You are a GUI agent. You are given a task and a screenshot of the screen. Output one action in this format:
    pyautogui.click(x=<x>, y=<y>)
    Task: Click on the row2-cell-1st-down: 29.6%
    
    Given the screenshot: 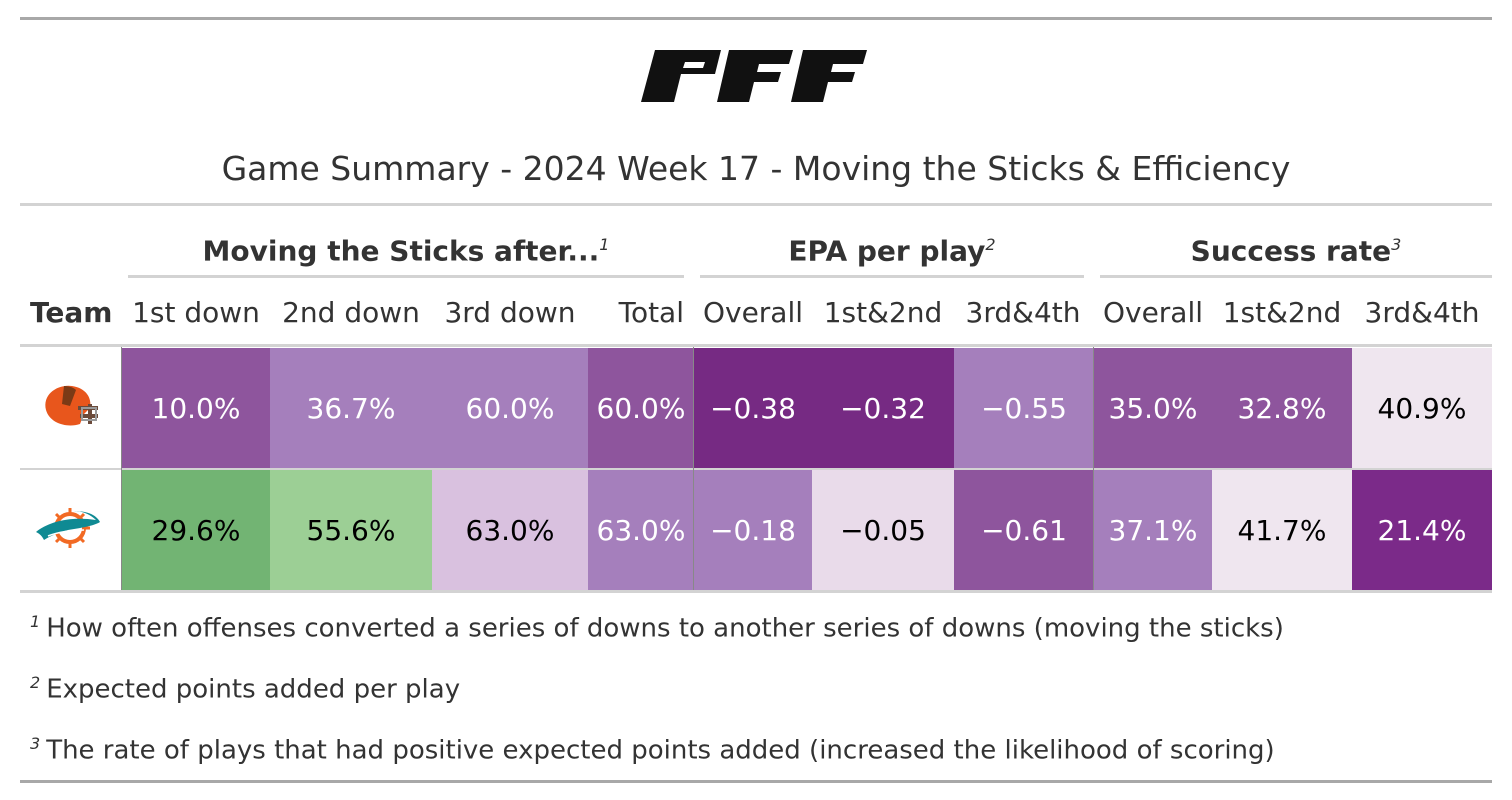 What is the action you would take?
    pyautogui.click(x=196, y=530)
    